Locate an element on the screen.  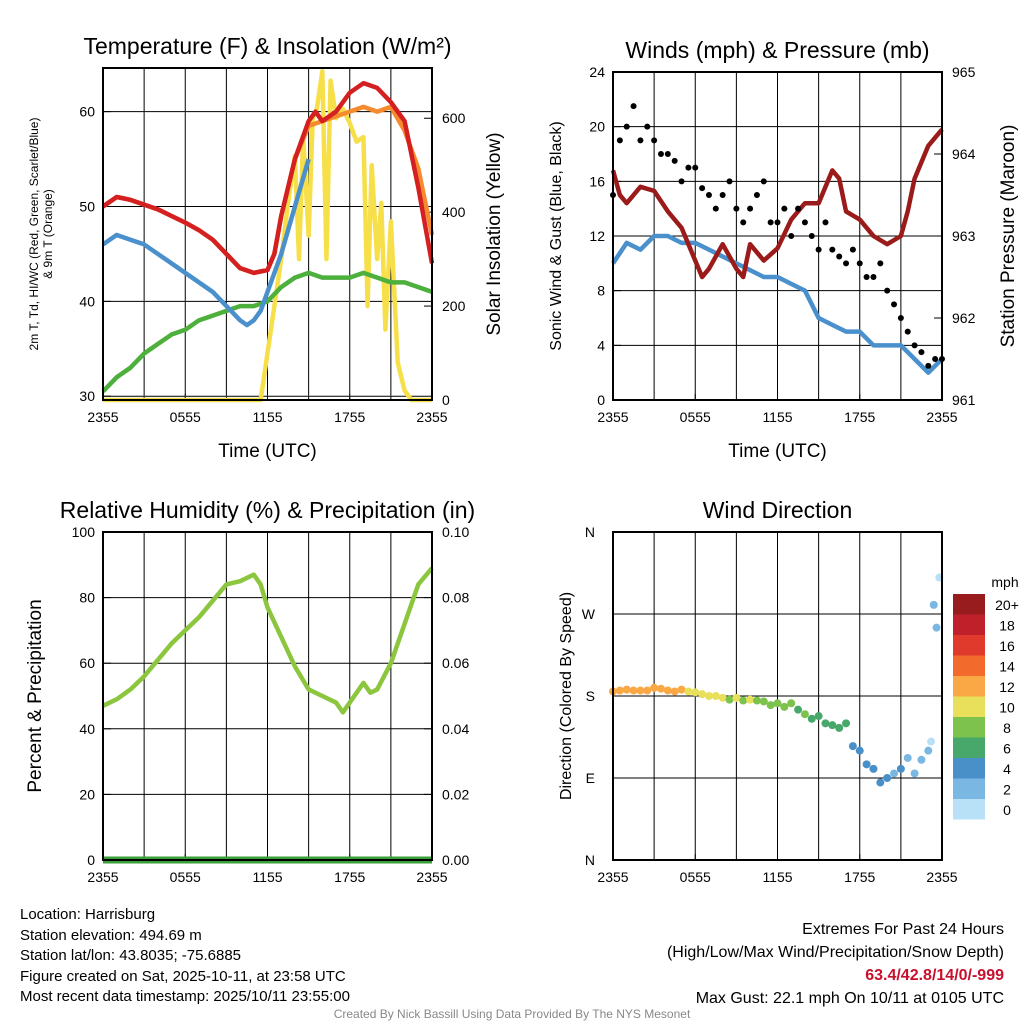
y-axis-label: Percent & Precipitation is located at coordinates (35, 695).